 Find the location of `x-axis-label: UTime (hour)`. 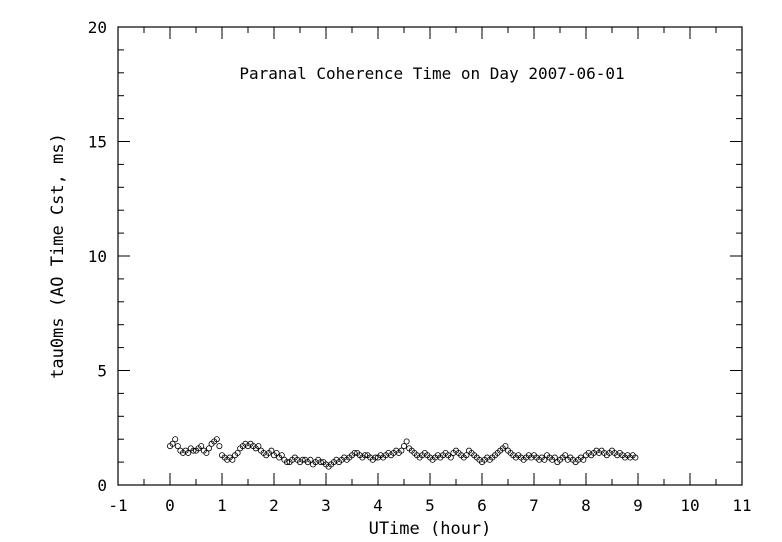

x-axis-label: UTime (hour) is located at coordinates (430, 529).